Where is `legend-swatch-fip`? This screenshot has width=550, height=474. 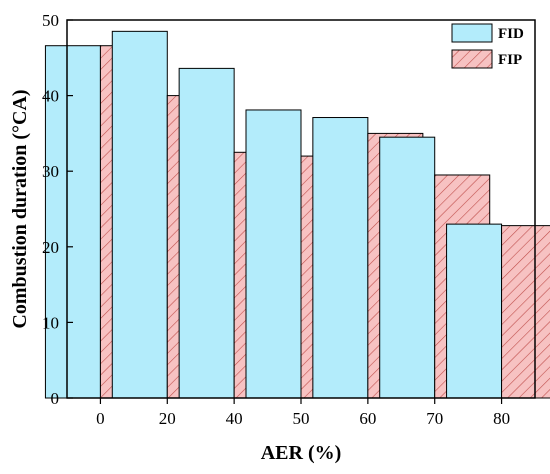
legend-swatch-fip is located at coordinates (472, 59).